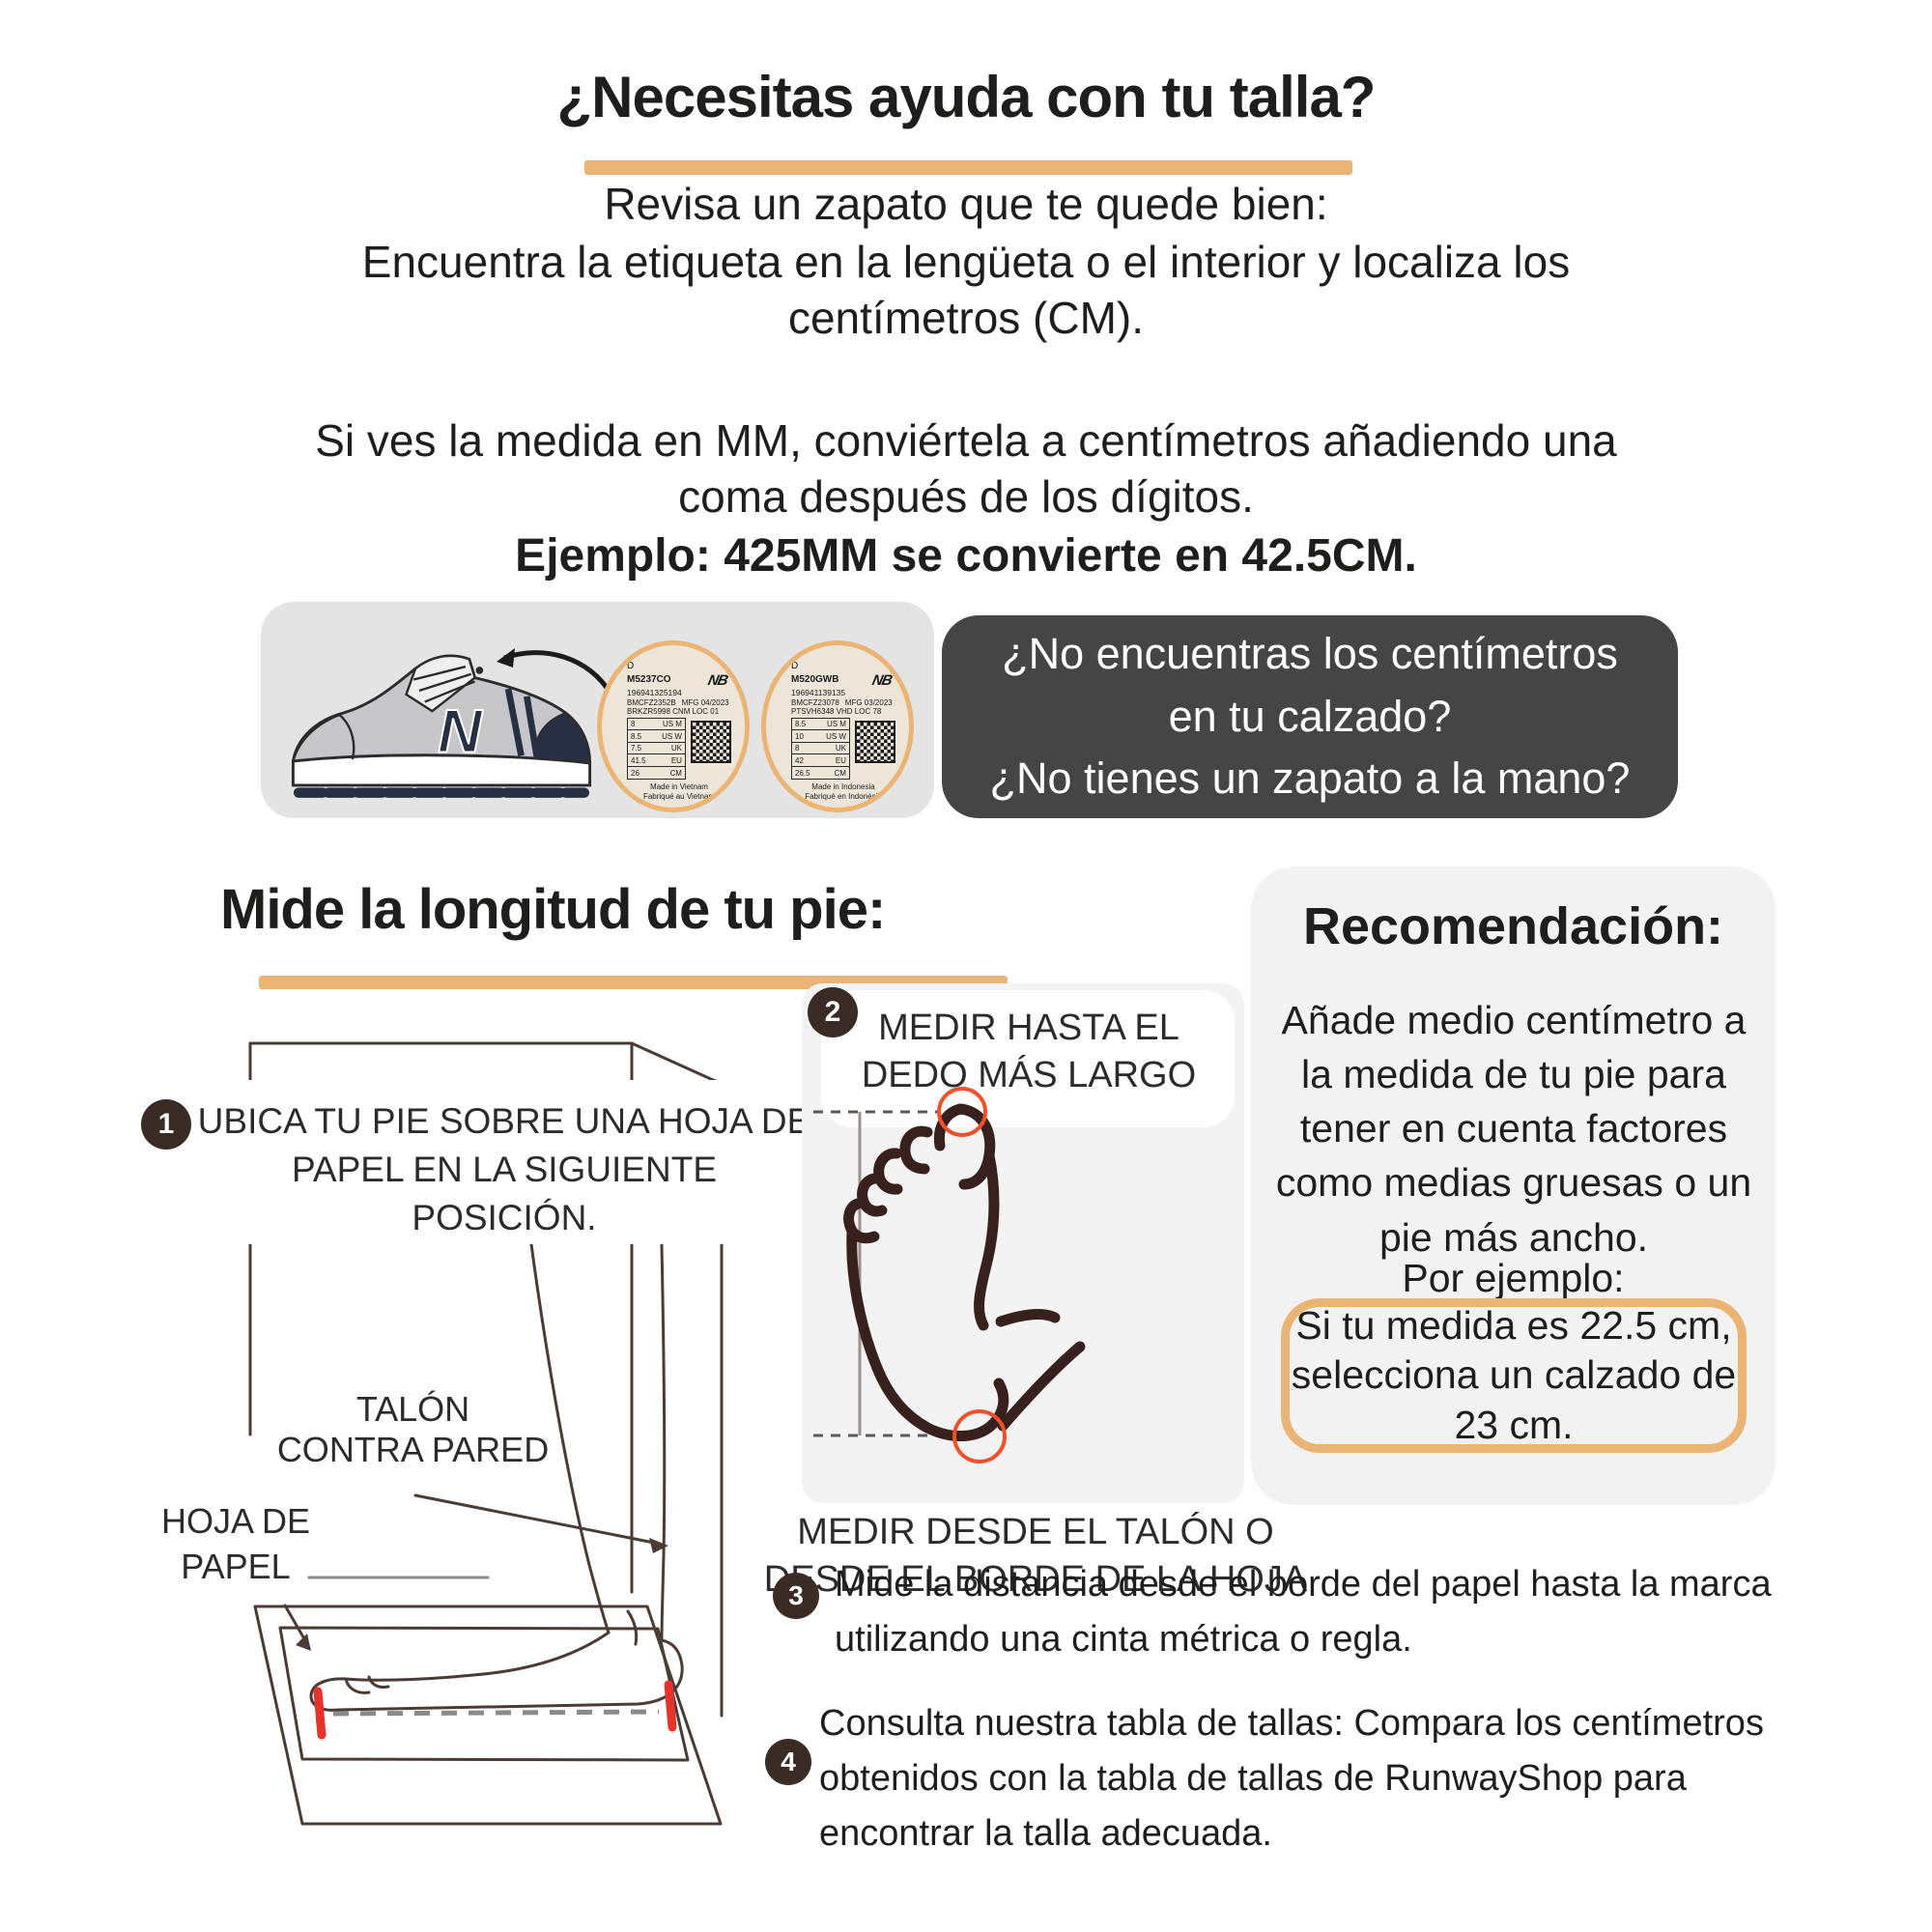  I want to click on question-2: ¿No tienes un zapato a la mano?, so click(1310, 778).